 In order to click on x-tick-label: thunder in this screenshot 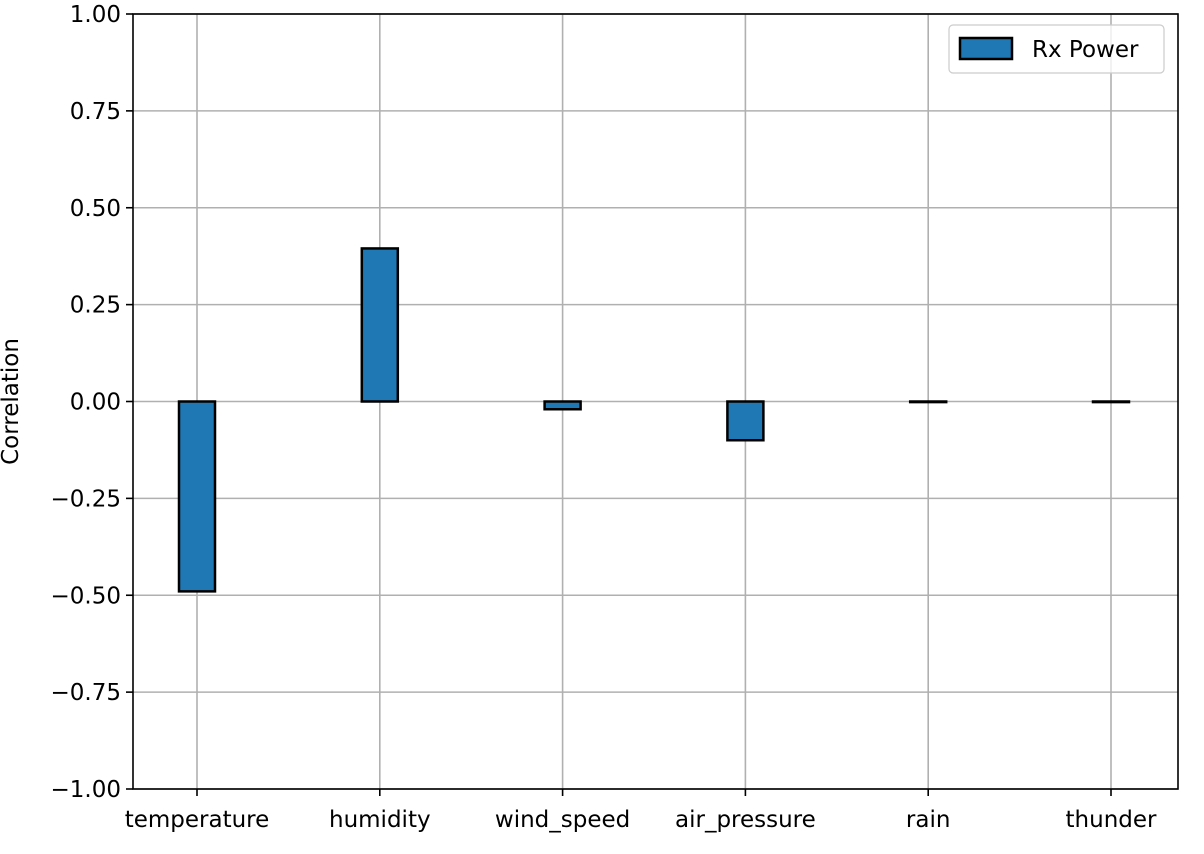, I will do `click(1111, 820)`.